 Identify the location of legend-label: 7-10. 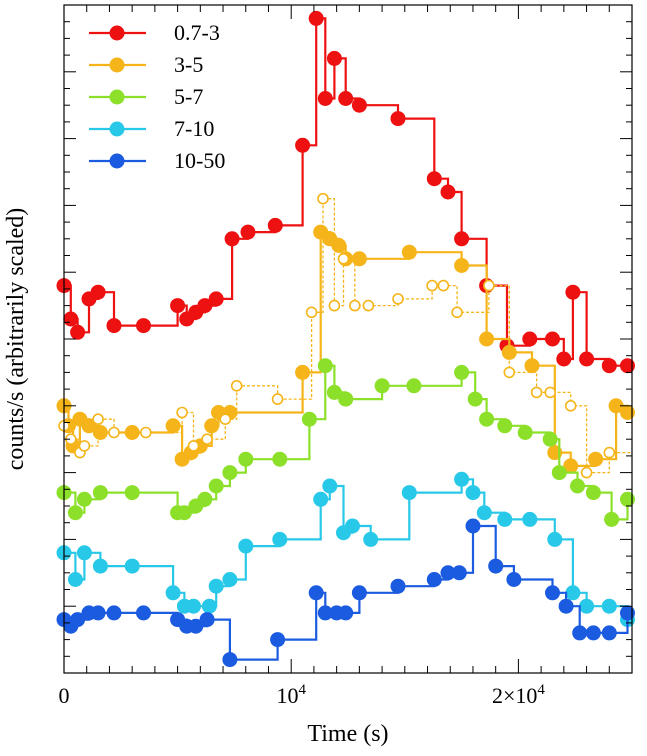
(194, 128).